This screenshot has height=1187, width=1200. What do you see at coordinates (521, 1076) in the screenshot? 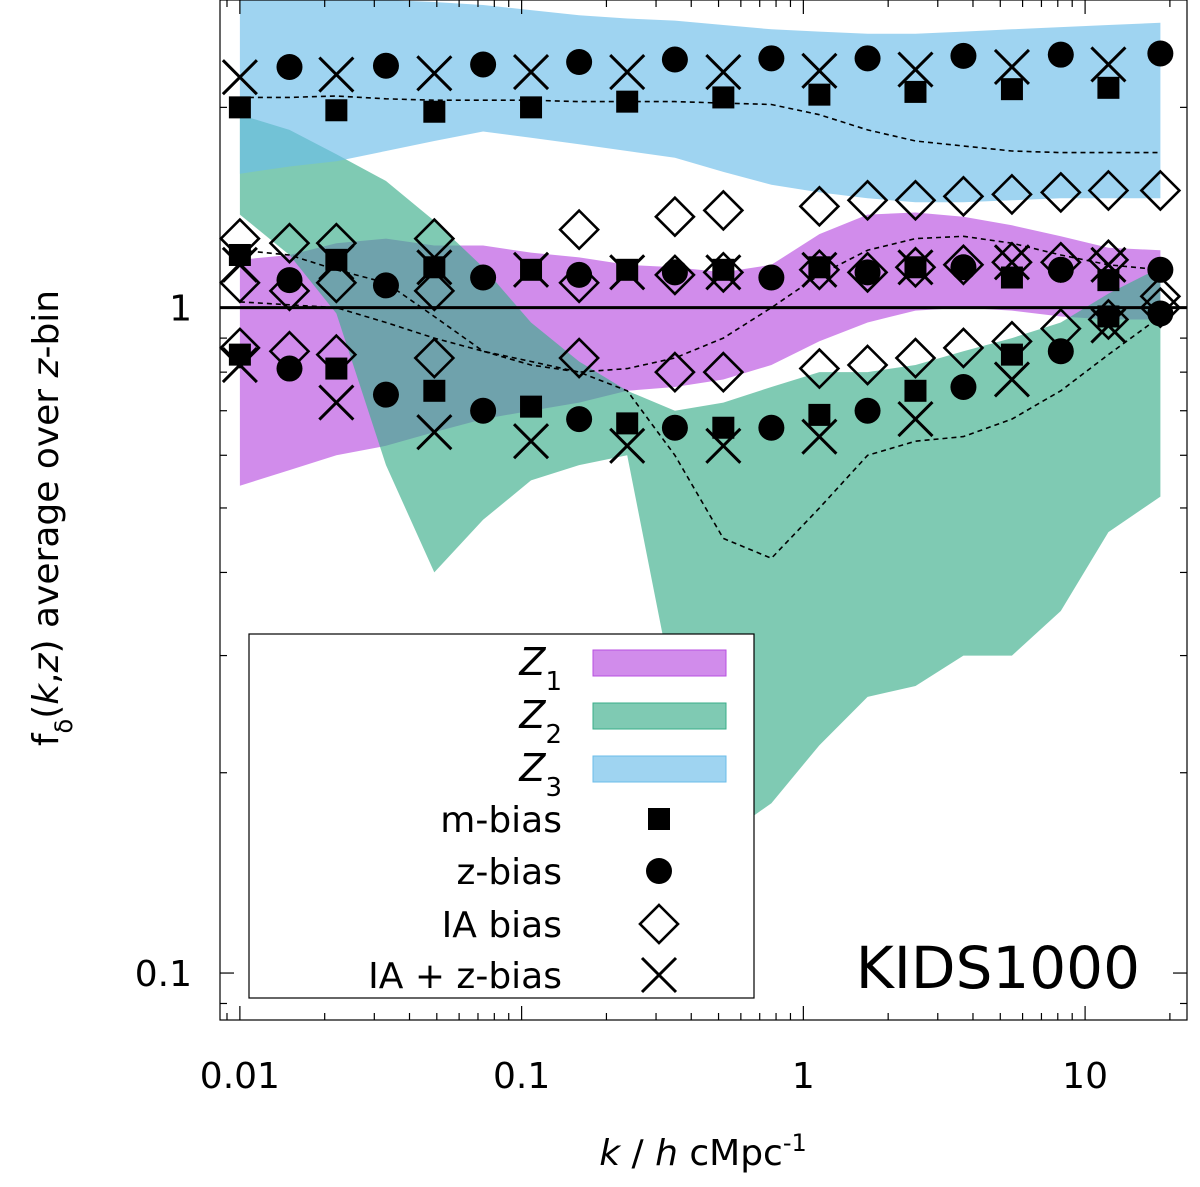
I see `x-tick-label: 0.1` at bounding box center [521, 1076].